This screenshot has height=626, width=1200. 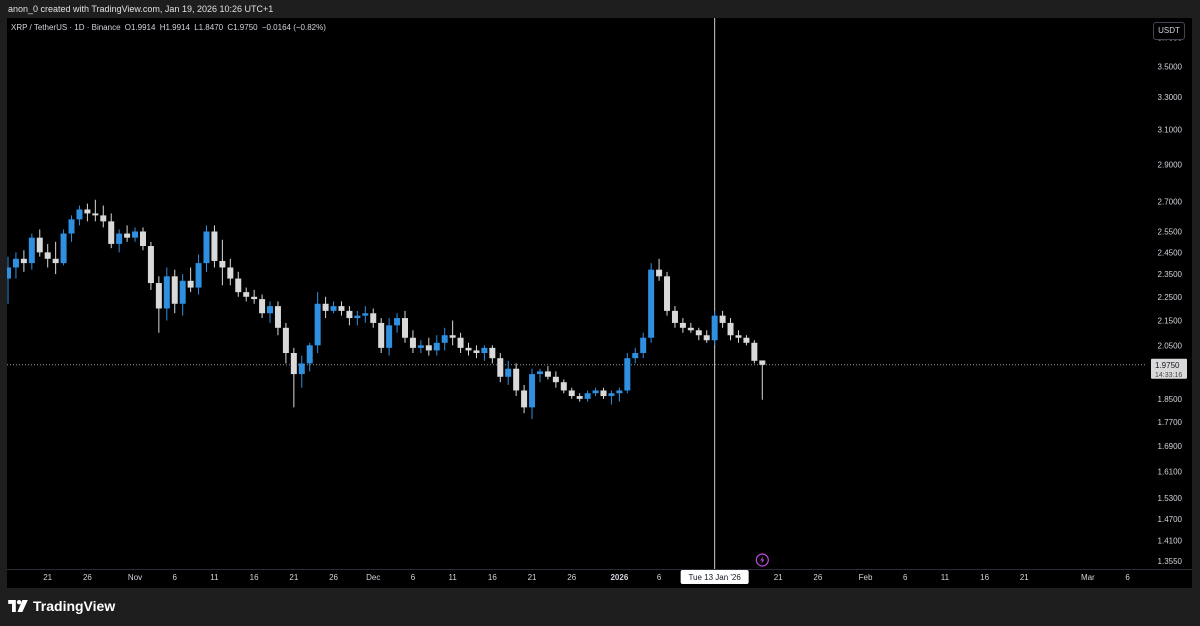 What do you see at coordinates (1169, 31) in the screenshot?
I see `currency-button: USDT` at bounding box center [1169, 31].